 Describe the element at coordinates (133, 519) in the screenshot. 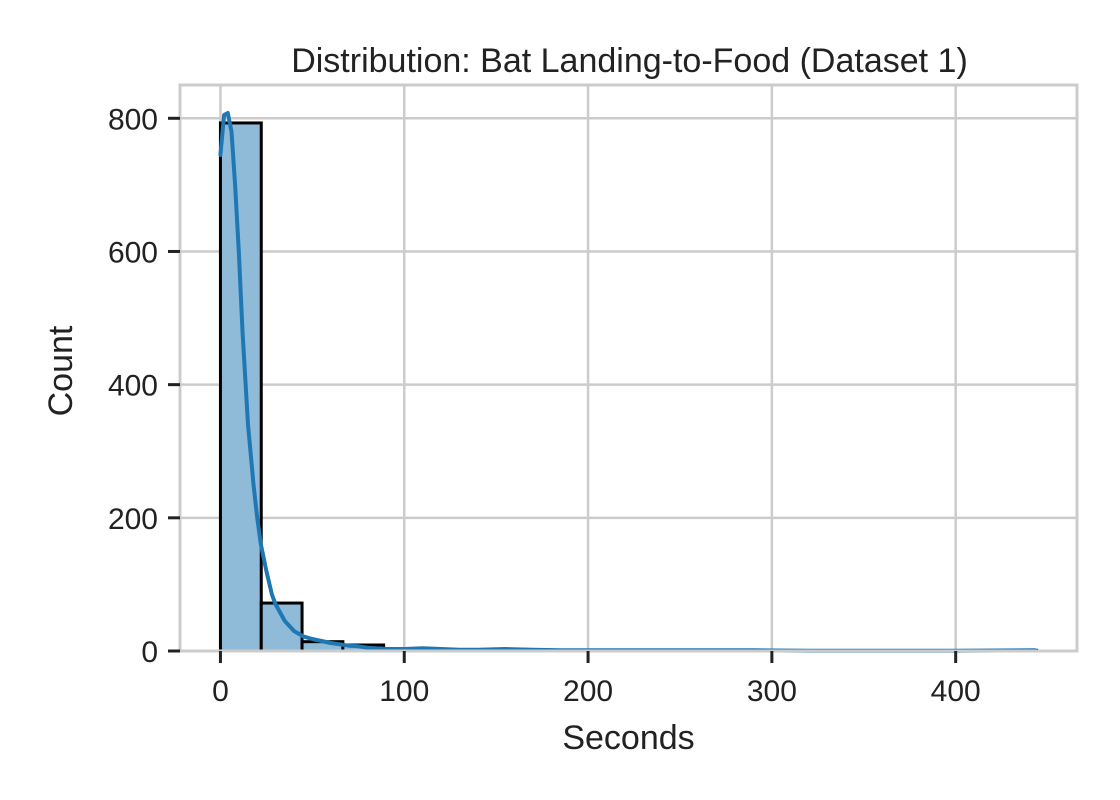

I see `y-tick-label: 200` at that location.